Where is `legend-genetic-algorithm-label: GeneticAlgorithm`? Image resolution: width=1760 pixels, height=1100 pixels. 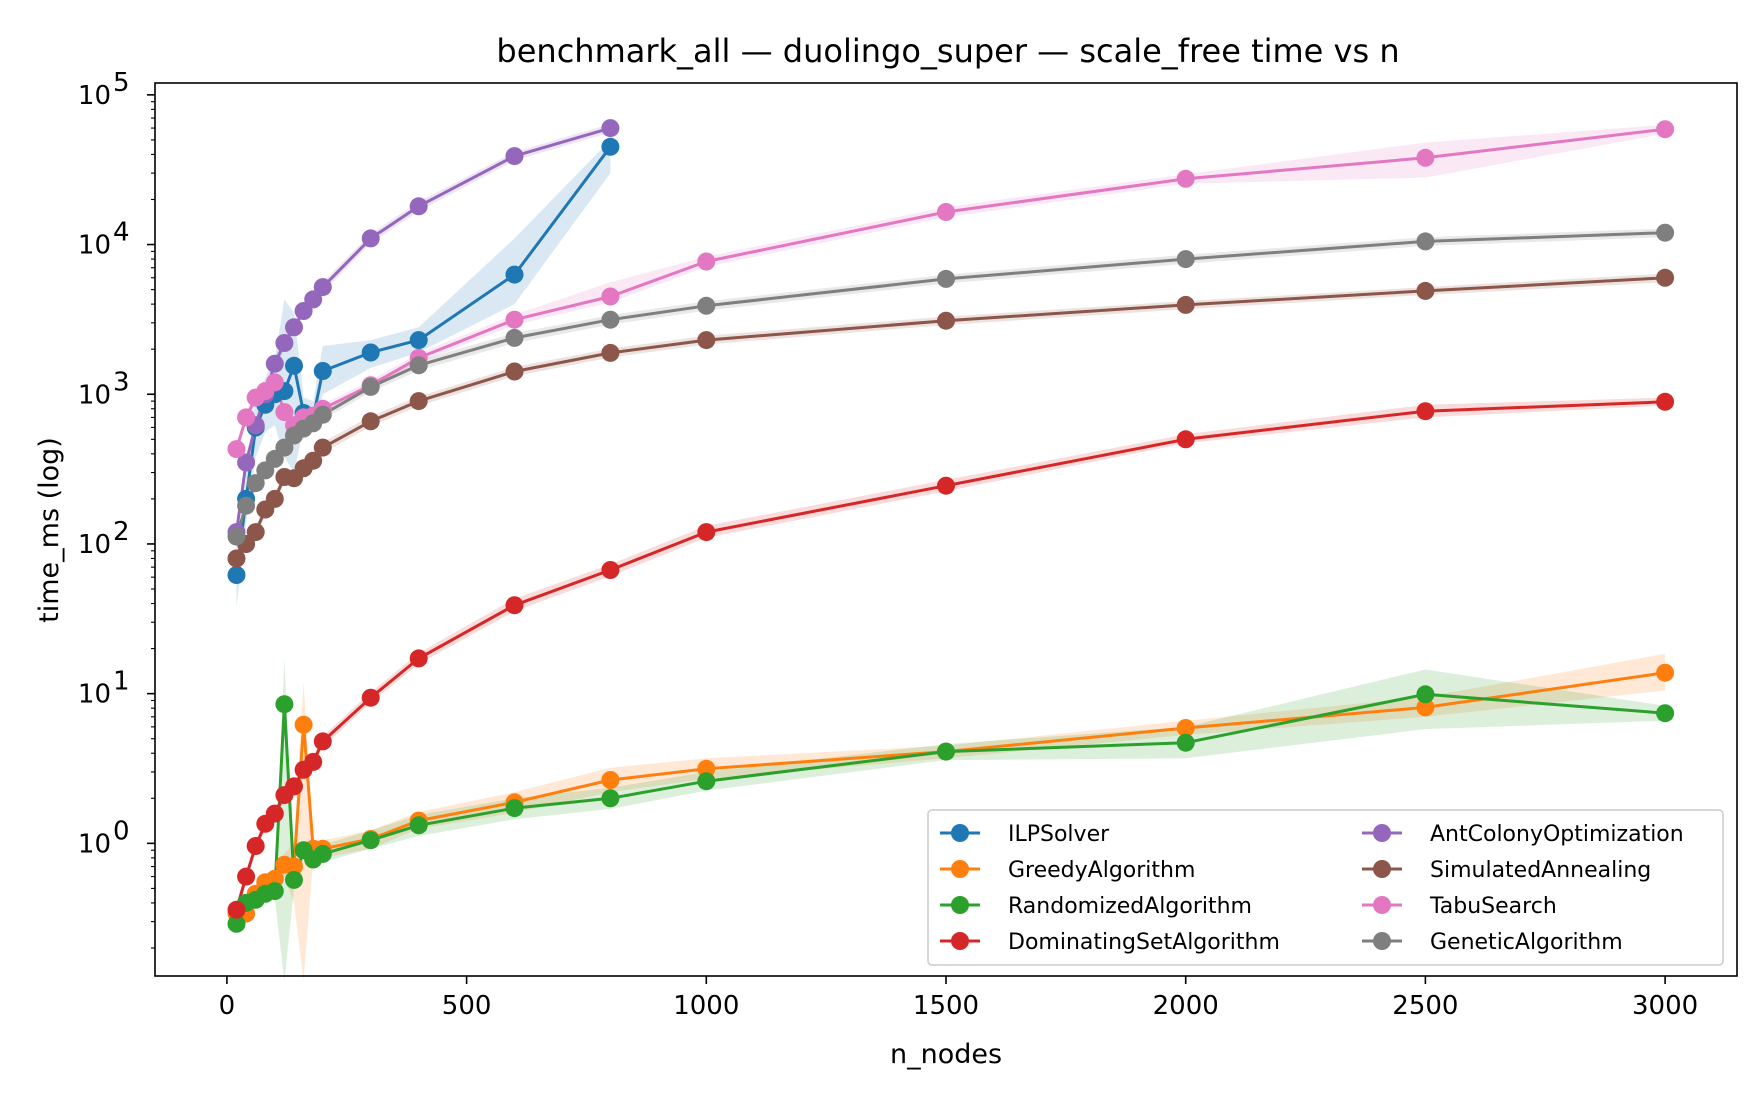 legend-genetic-algorithm-label: GeneticAlgorithm is located at coordinates (1526, 942).